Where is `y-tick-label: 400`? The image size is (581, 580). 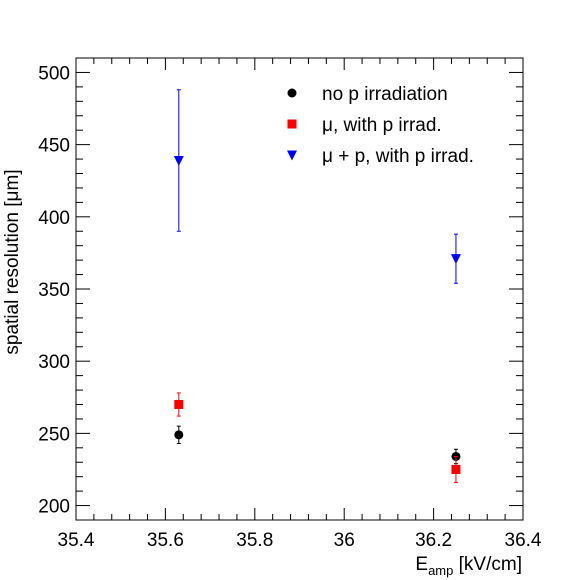
y-tick-label: 400 is located at coordinates (54, 218).